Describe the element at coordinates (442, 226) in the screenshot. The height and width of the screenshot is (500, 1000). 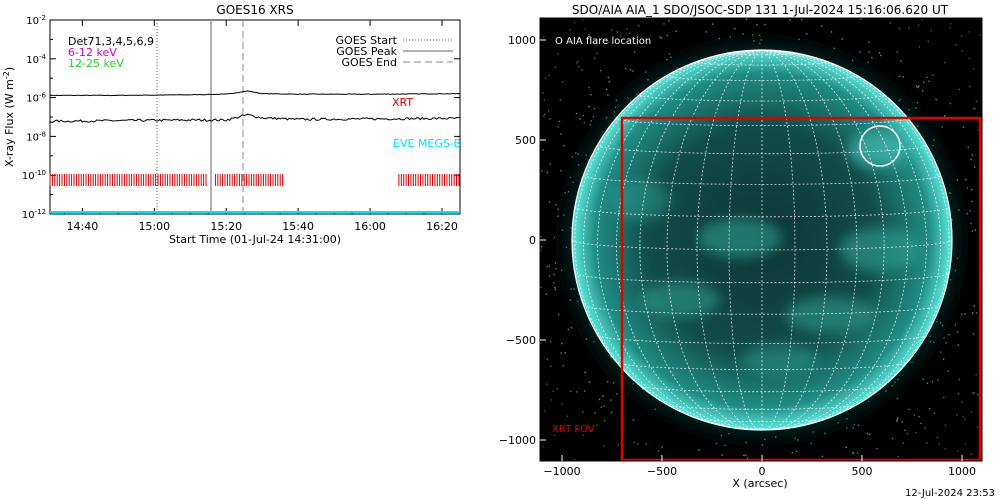
I see `goes-x-tick-label: 16:20` at that location.